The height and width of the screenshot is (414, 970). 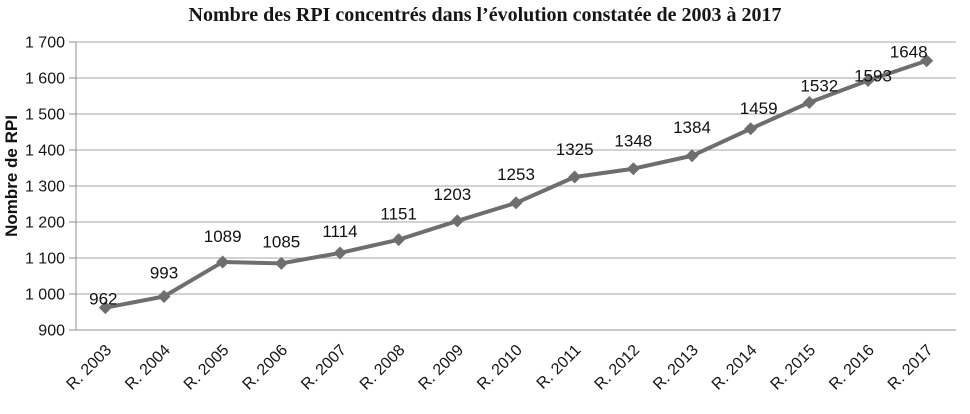 I want to click on x-tick-label: R. 2010, so click(x=500, y=368).